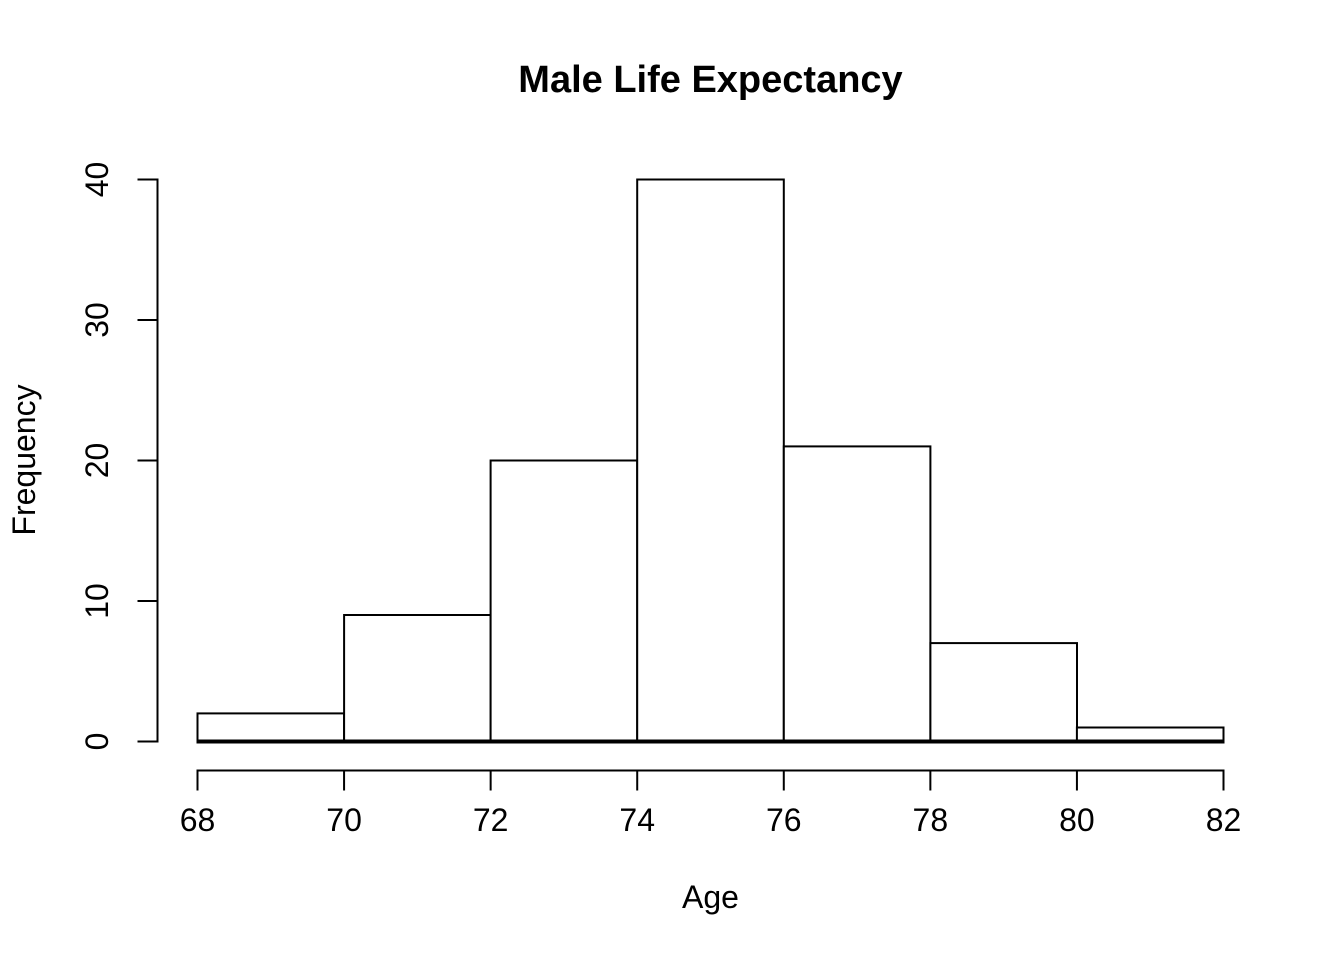  What do you see at coordinates (198, 820) in the screenshot?
I see `x-tick-label: 68` at bounding box center [198, 820].